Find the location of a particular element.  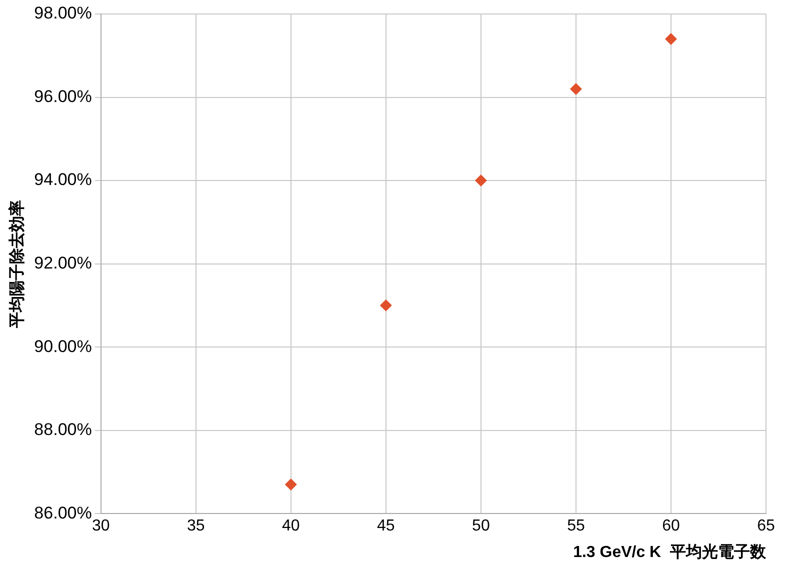

x-tick-label: 45 is located at coordinates (386, 526).